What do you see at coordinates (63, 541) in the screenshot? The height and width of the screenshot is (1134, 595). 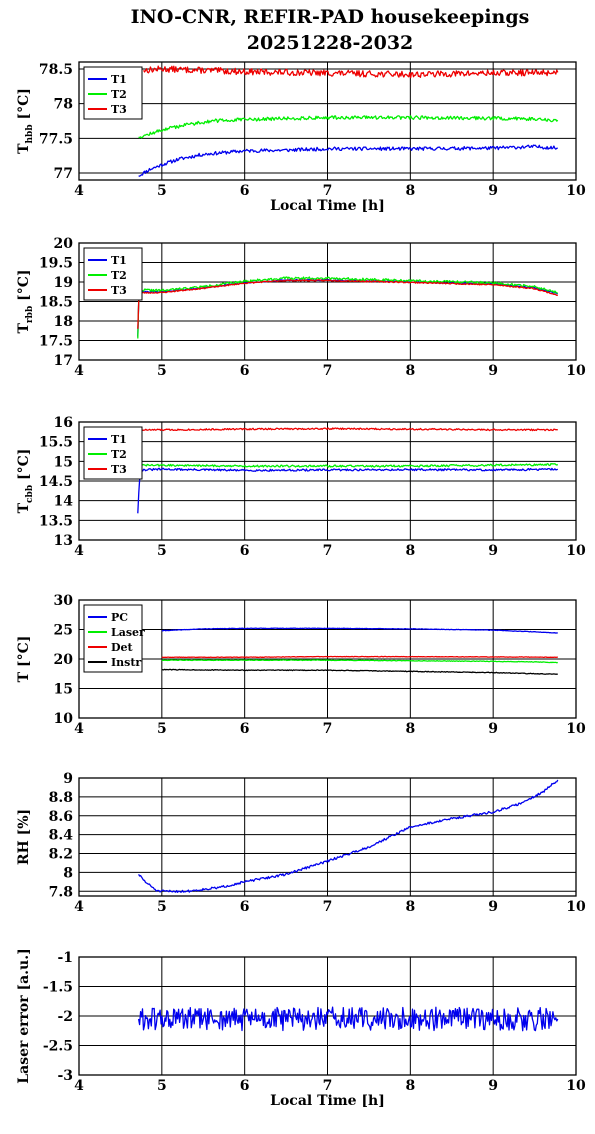 I see `y-tick-label: 13` at bounding box center [63, 541].